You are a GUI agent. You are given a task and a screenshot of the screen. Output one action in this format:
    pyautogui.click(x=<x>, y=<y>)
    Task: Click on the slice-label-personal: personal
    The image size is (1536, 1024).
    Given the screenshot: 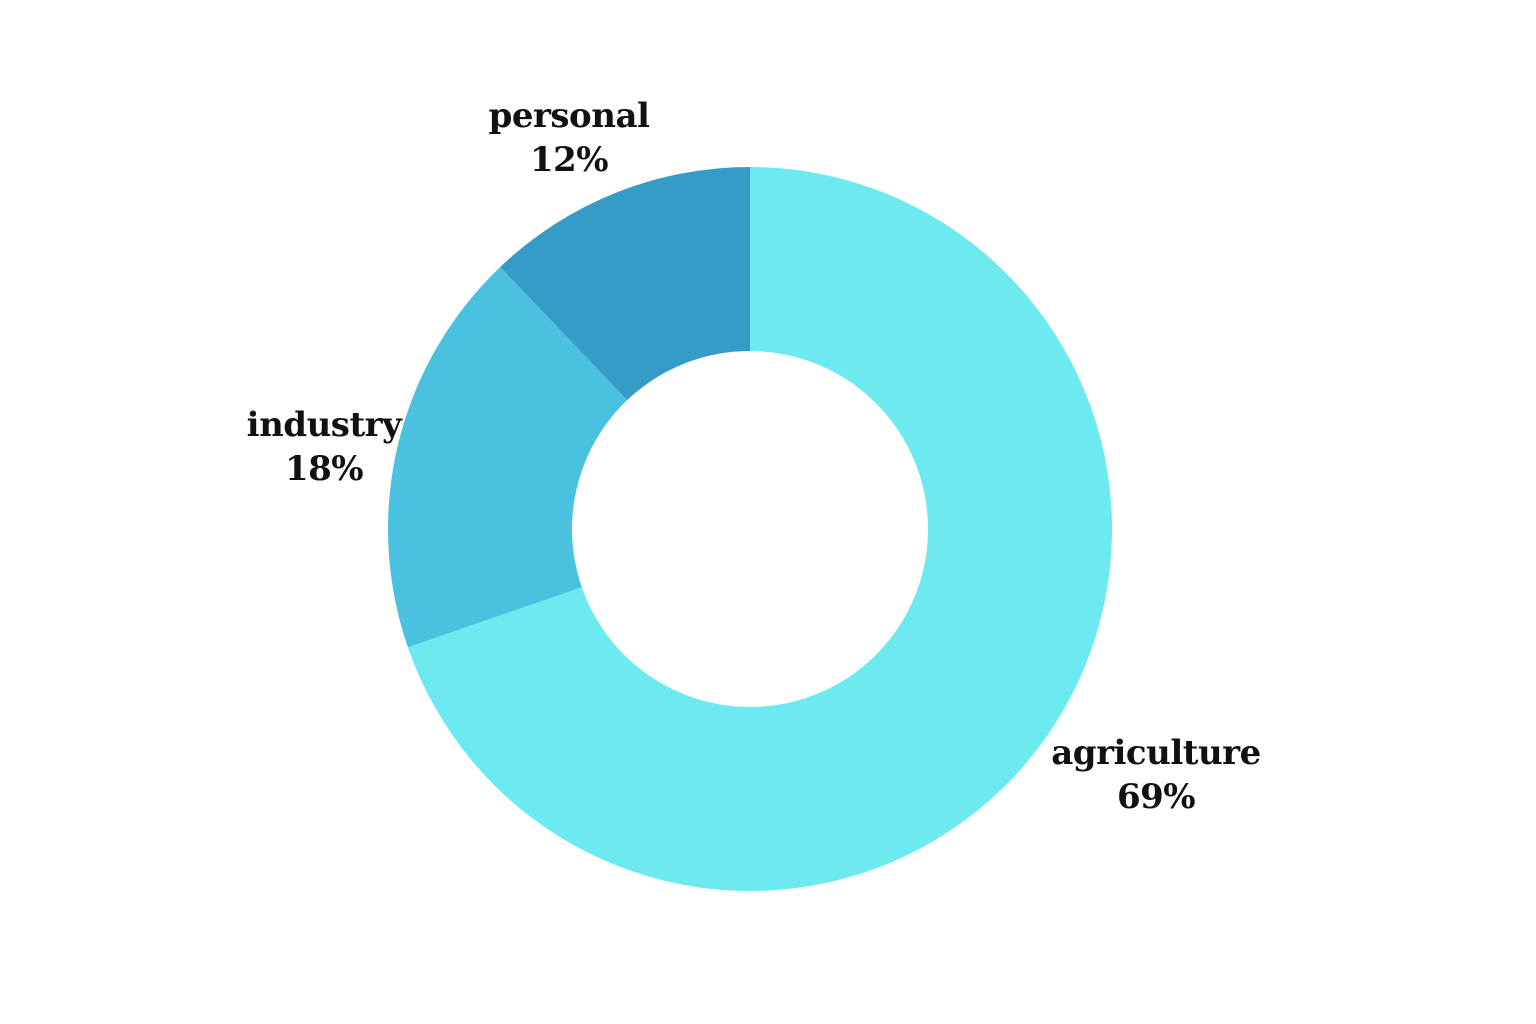 What is the action you would take?
    pyautogui.click(x=569, y=116)
    